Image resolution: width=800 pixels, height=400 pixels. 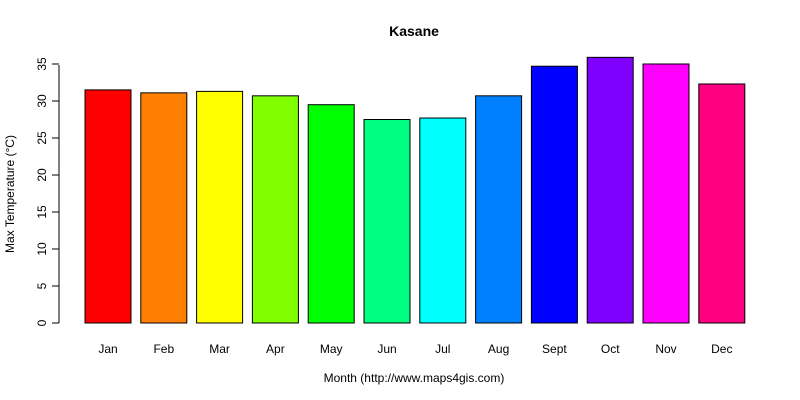 I want to click on bar-oct, so click(x=610, y=190).